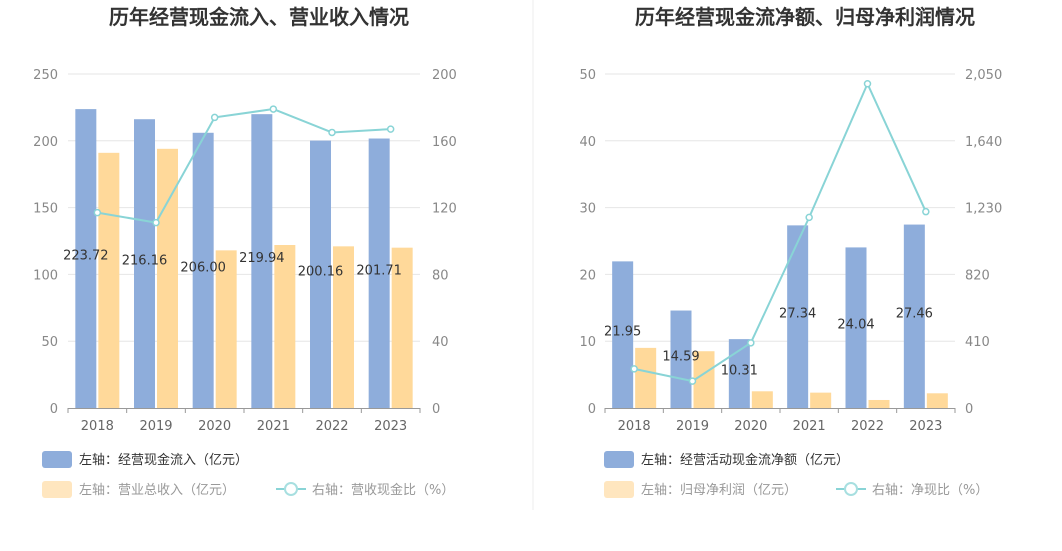 The height and width of the screenshot is (551, 1062). I want to click on series-net-cash, so click(768, 316).